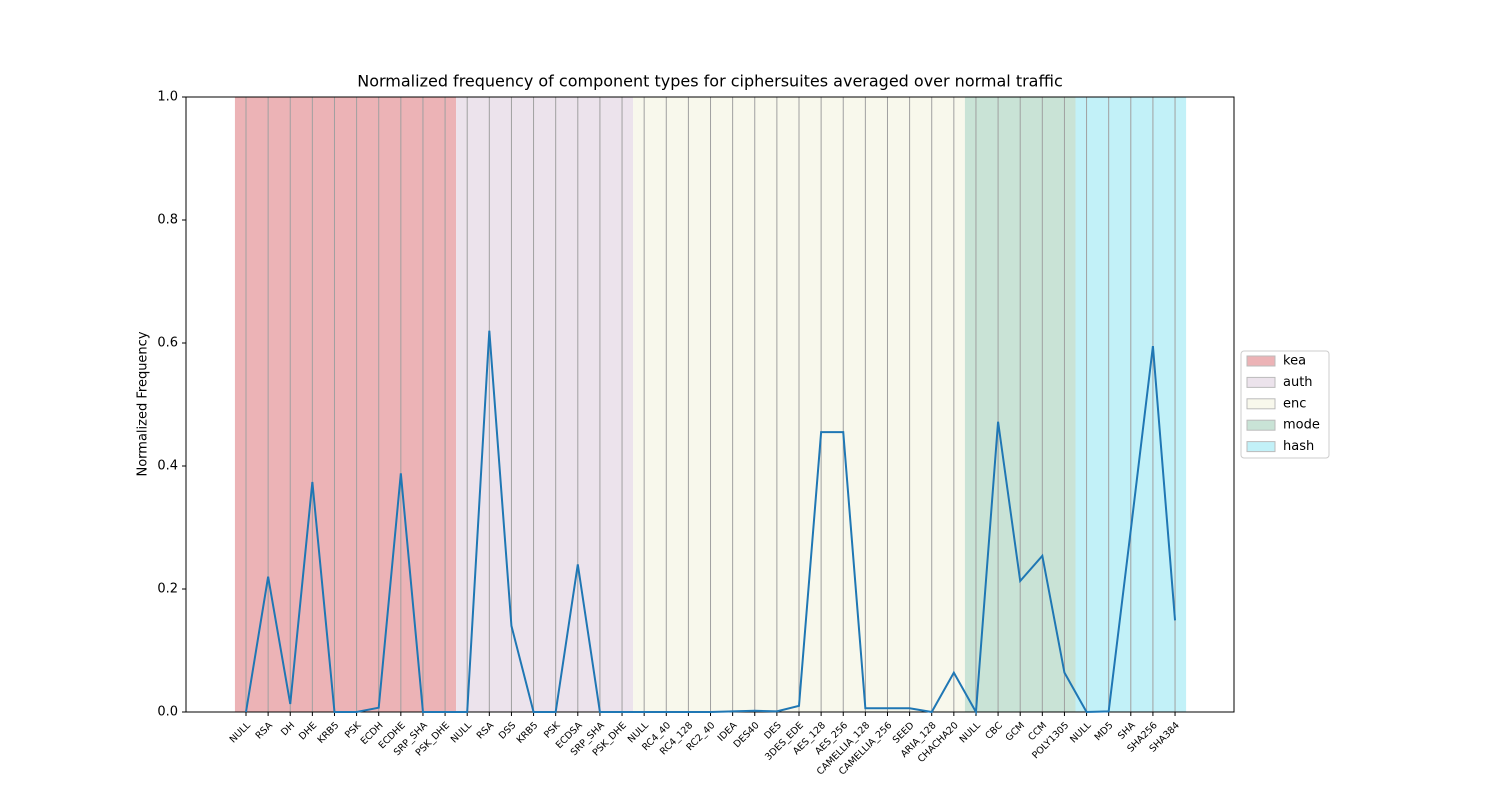  I want to click on y-tick-label: 1.0, so click(167, 97).